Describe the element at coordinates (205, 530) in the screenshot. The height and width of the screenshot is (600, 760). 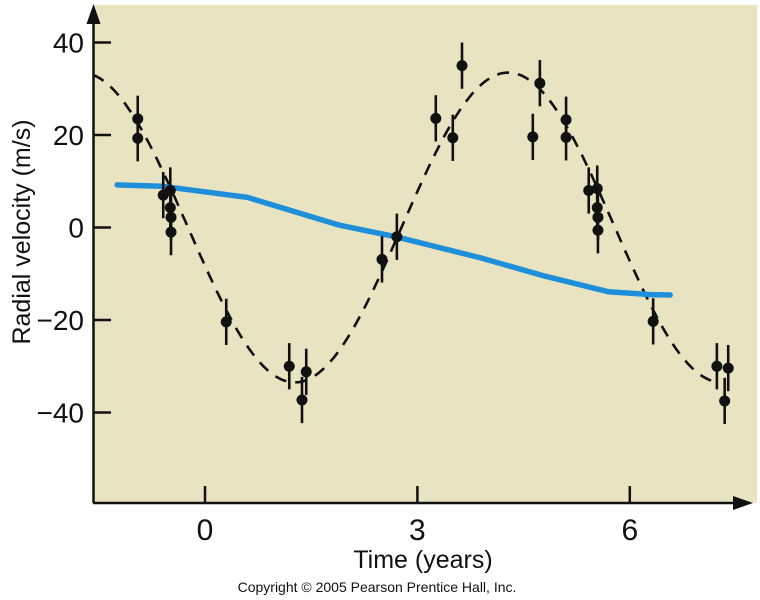
I see `x-tick-label: 0` at that location.